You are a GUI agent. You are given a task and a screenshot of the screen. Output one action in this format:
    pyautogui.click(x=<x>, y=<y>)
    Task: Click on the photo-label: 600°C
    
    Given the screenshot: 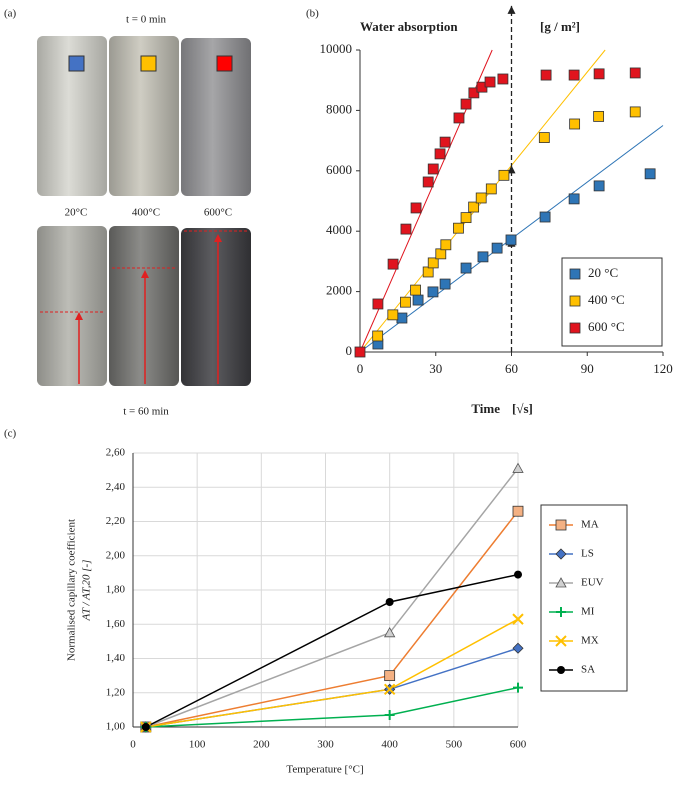 What is the action you would take?
    pyautogui.click(x=218, y=213)
    